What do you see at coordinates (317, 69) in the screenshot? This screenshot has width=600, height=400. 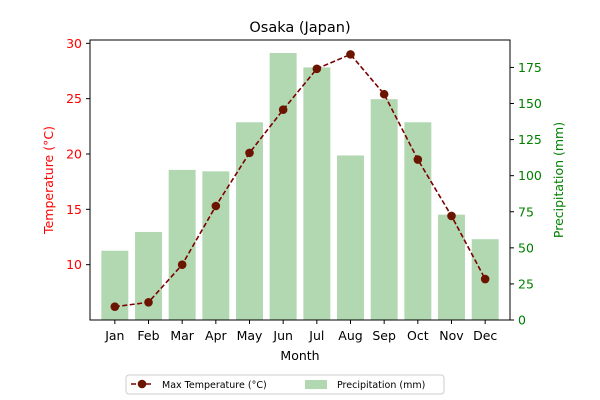 I see `temperature-point-jul` at bounding box center [317, 69].